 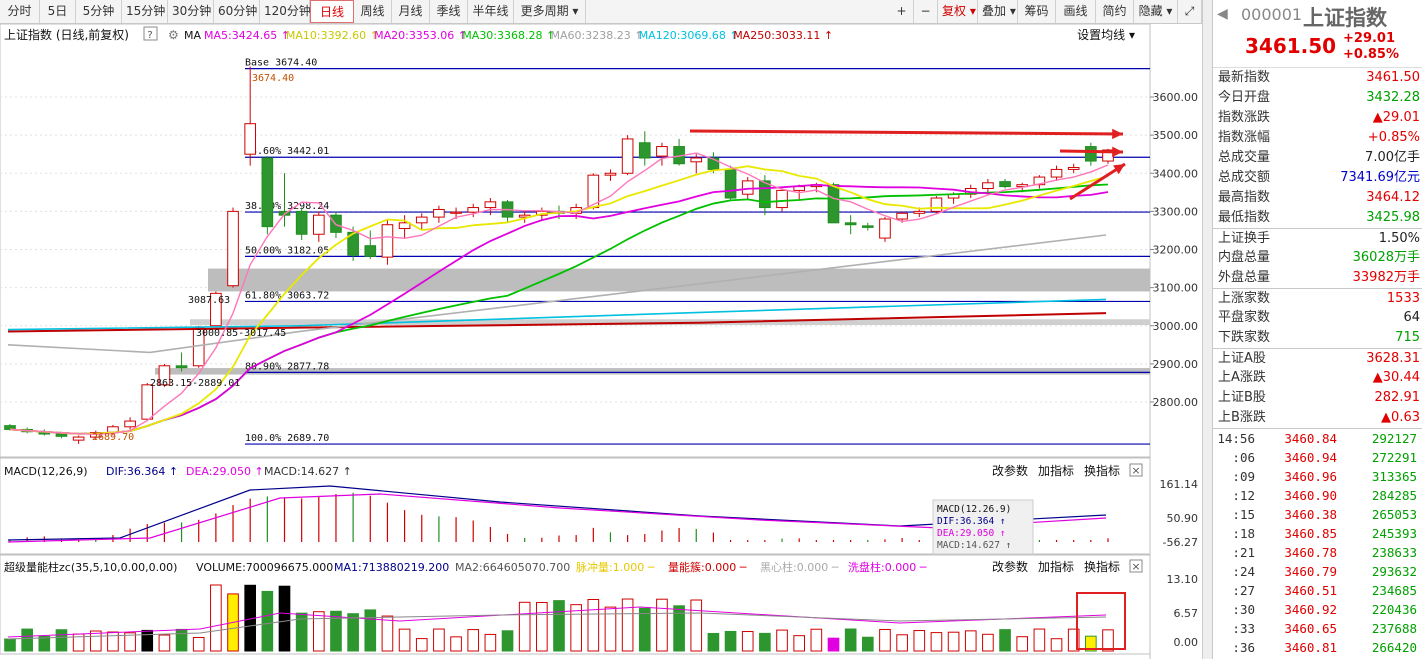 What do you see at coordinates (550, 11) in the screenshot?
I see `period-tab-12: 更多周期 ▾` at bounding box center [550, 11].